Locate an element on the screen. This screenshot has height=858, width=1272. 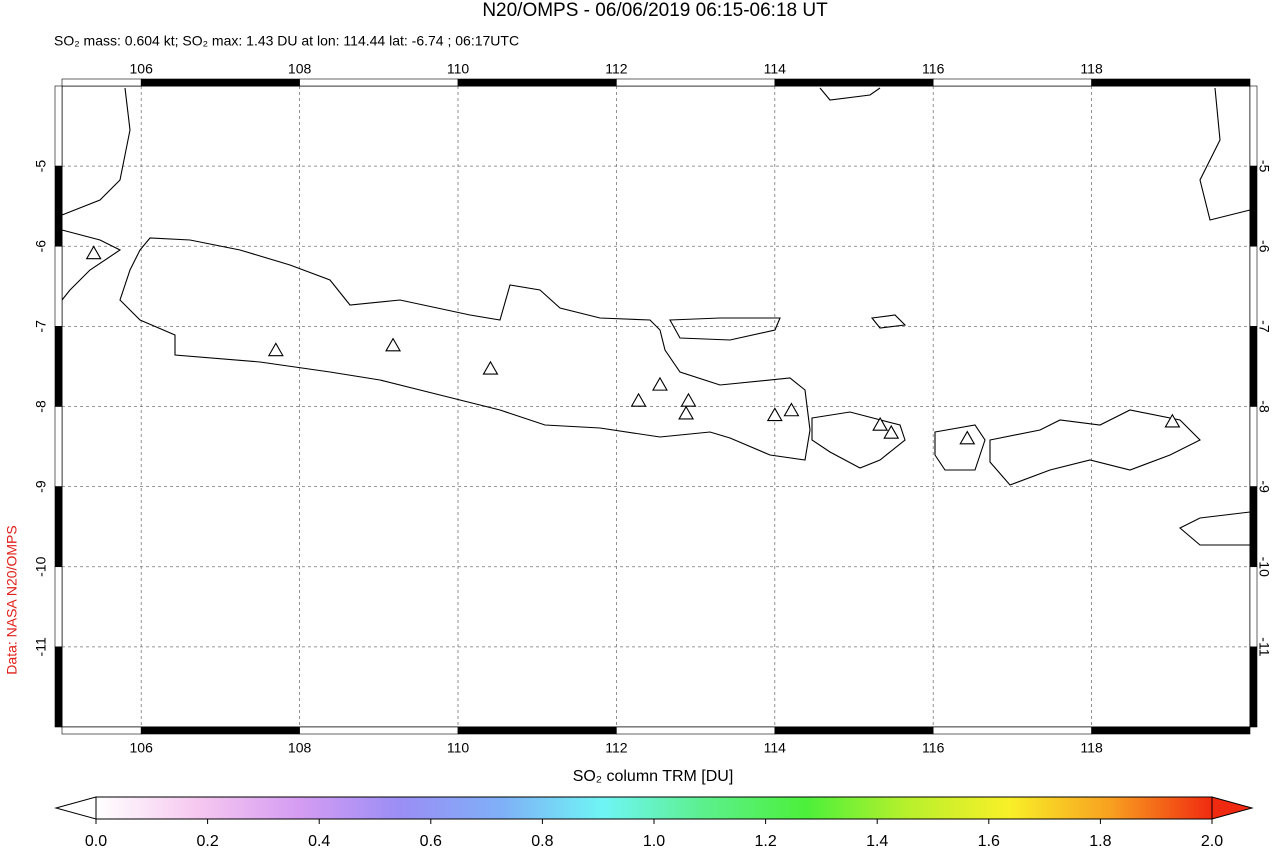
y-tick-label-left: -10 is located at coordinates (41, 566).